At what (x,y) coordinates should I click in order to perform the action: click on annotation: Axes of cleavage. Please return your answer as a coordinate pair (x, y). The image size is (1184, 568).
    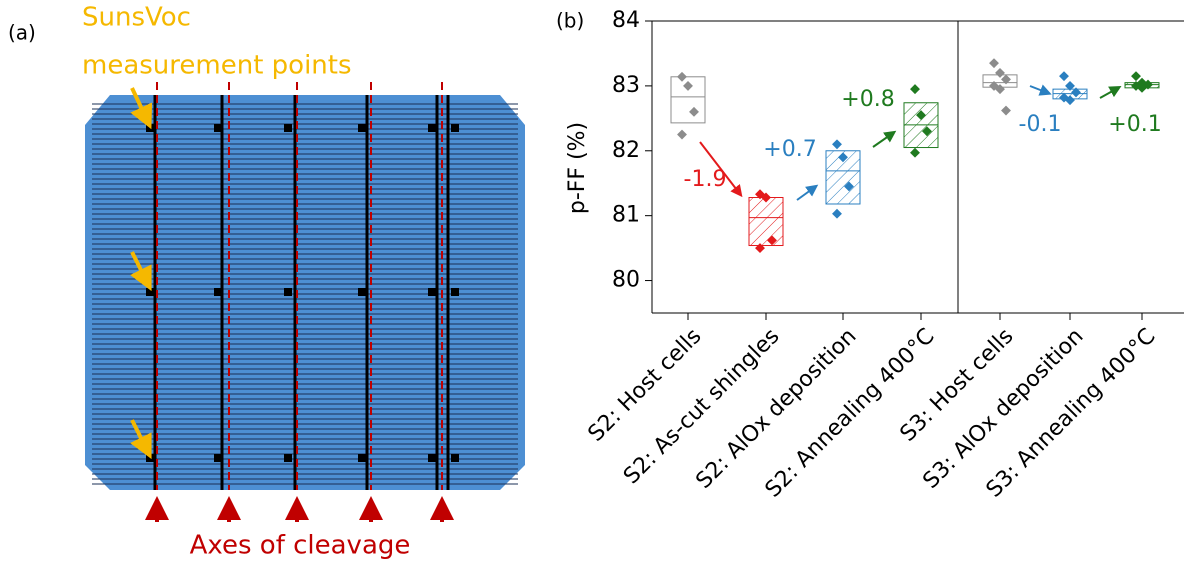
    Looking at the image, I should click on (300, 546).